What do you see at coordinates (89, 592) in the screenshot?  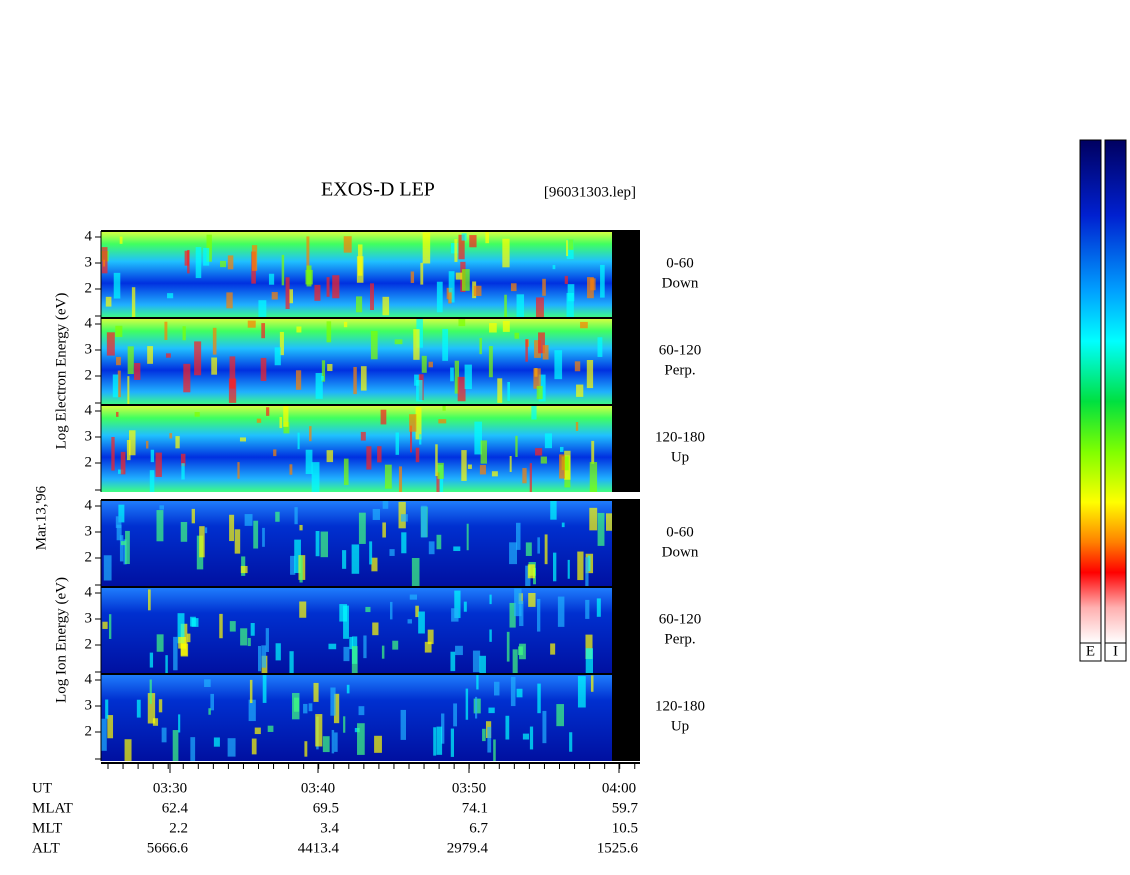 I see `y-tick-label: 4` at bounding box center [89, 592].